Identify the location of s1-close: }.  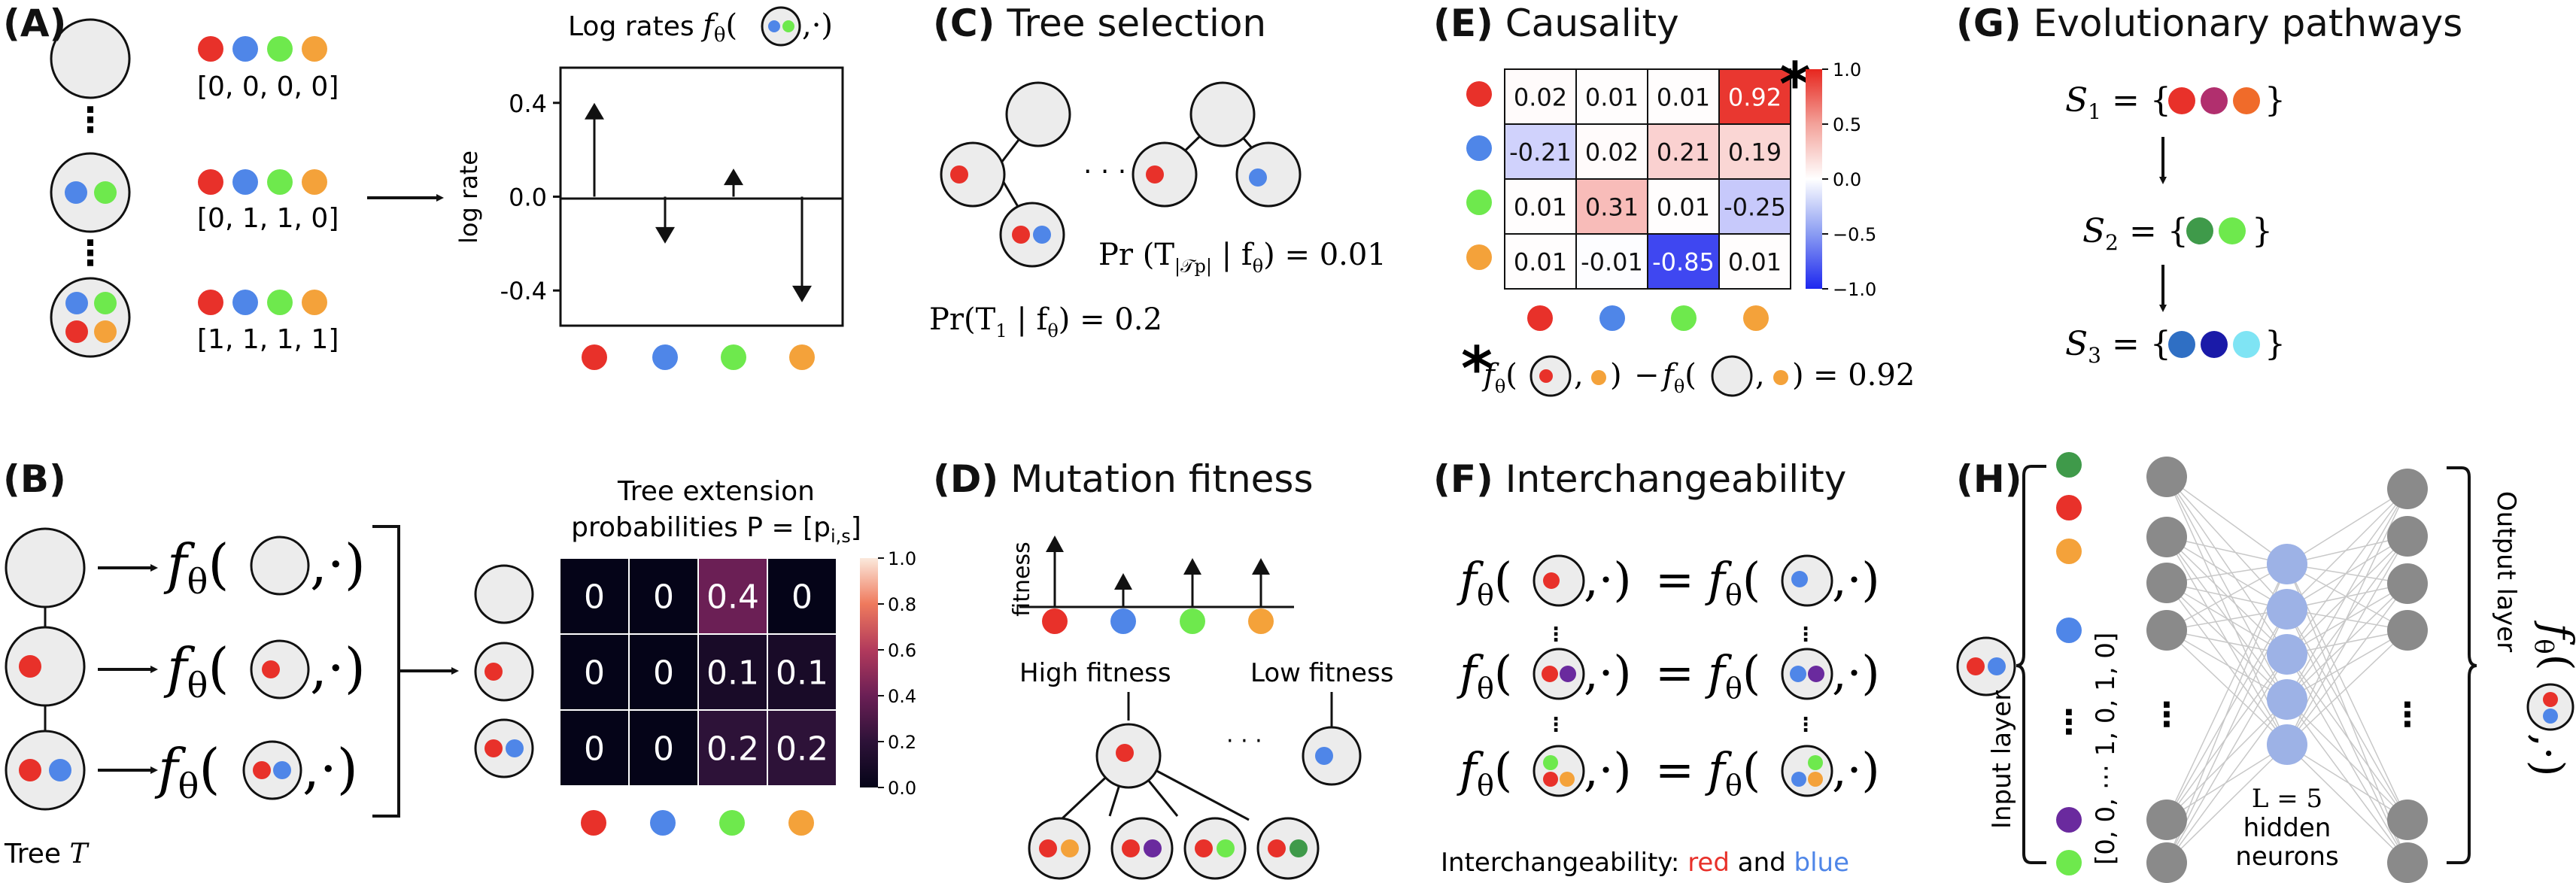
(2275, 100).